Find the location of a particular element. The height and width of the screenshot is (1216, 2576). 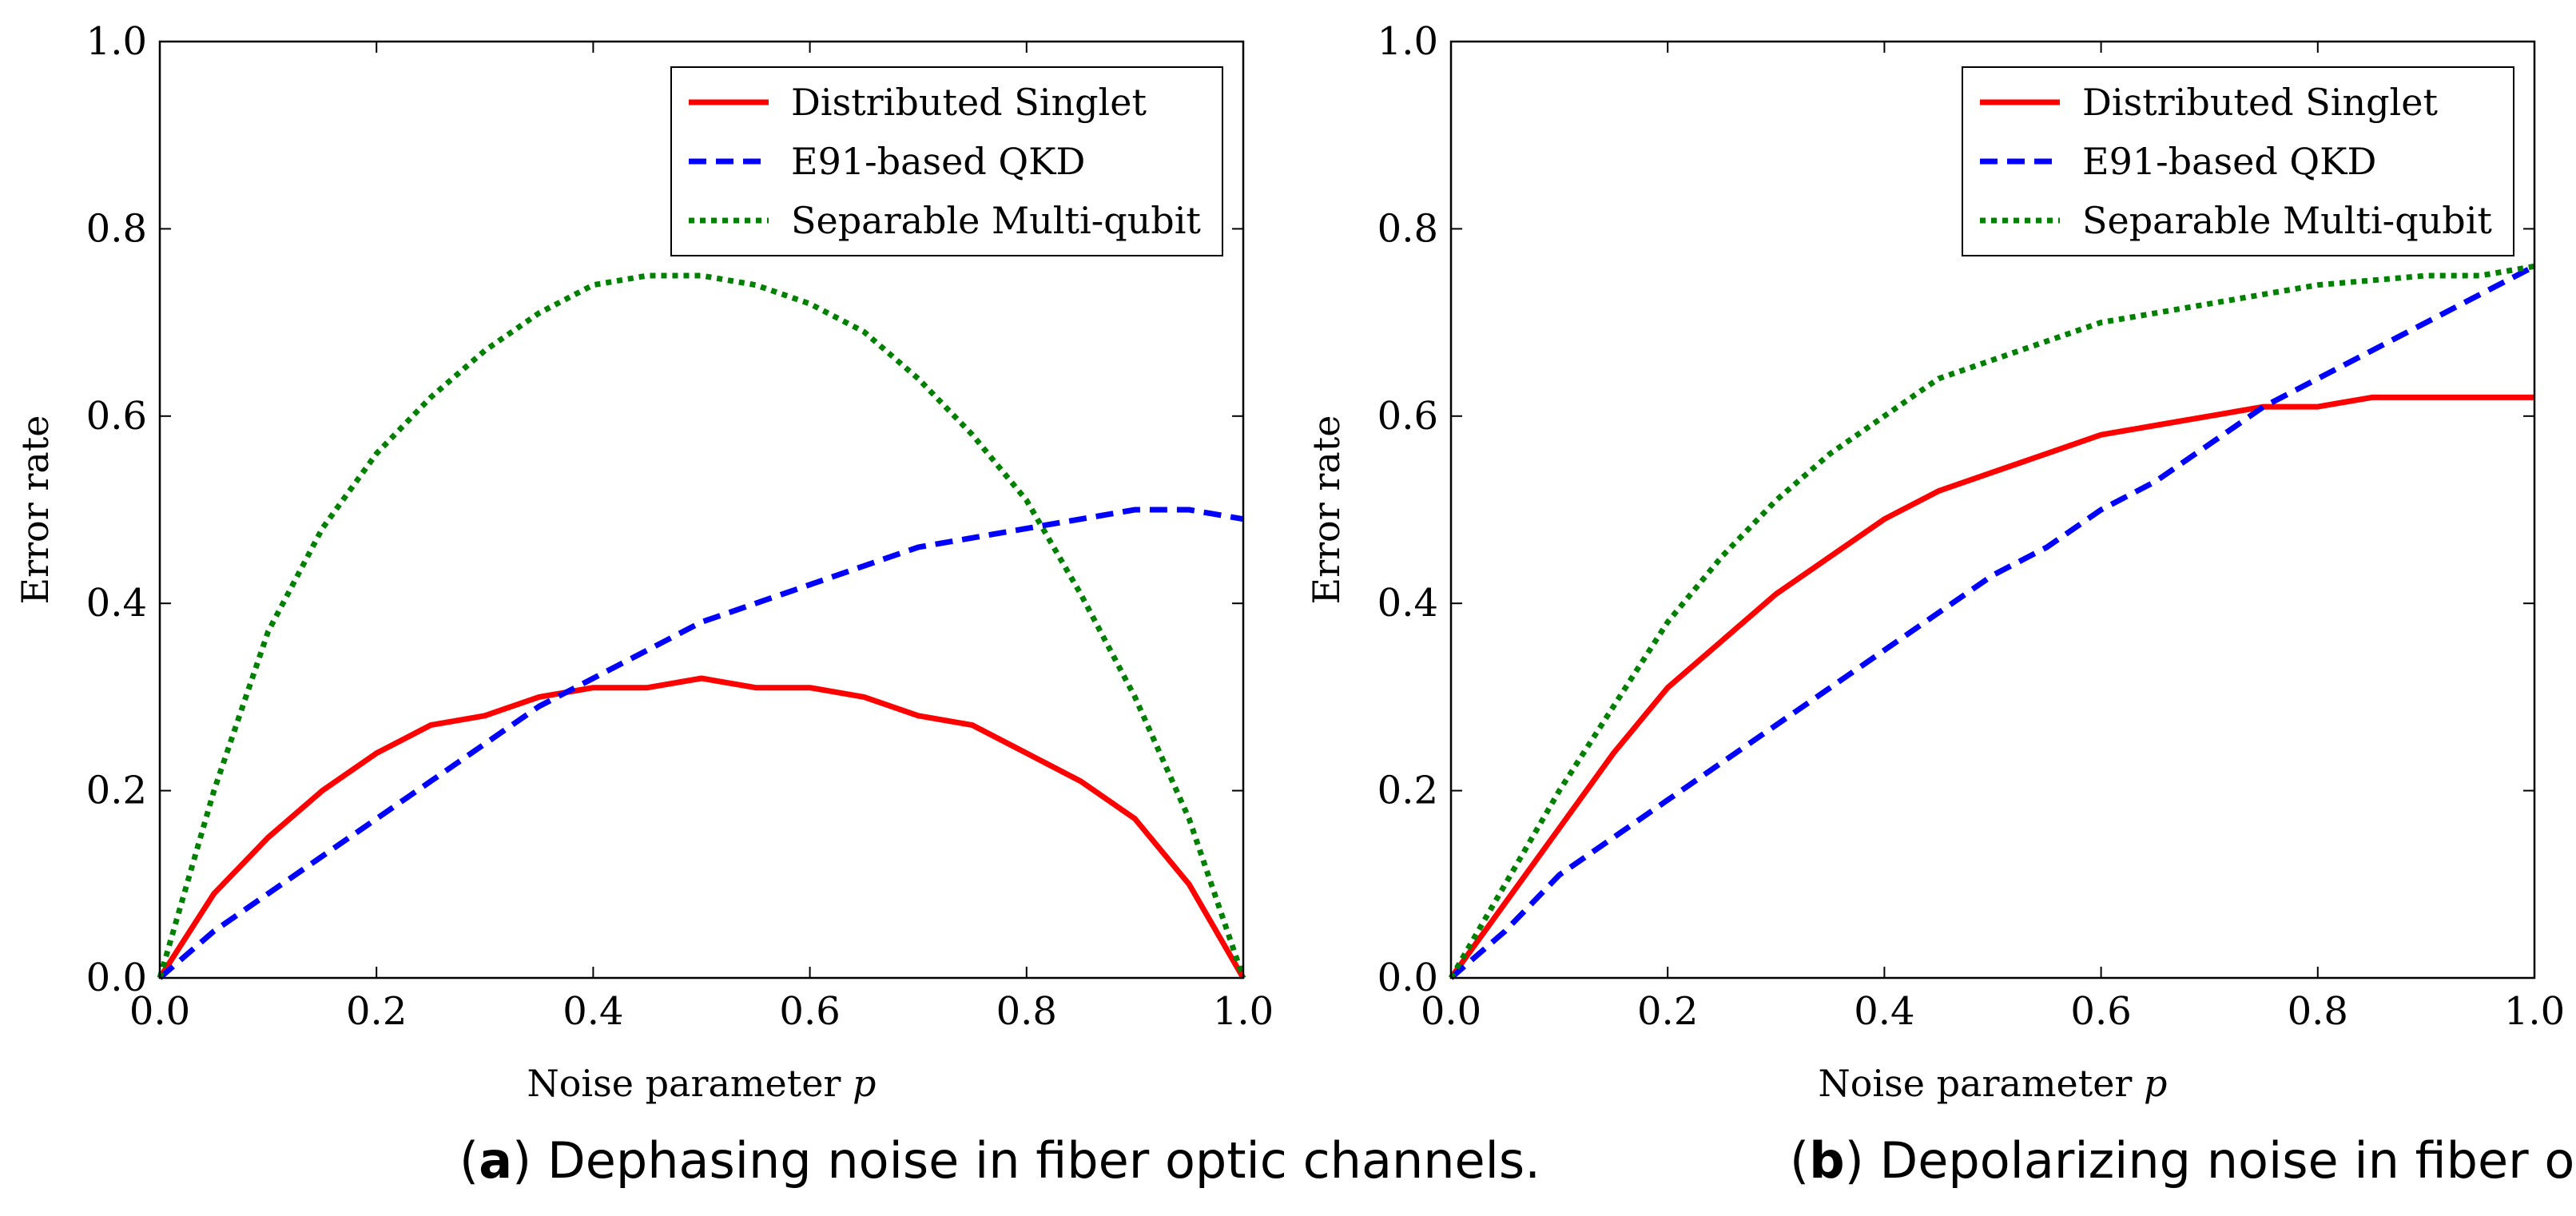

caption-text: Dephasing noise in fiber optic channels. is located at coordinates (1043, 1160).